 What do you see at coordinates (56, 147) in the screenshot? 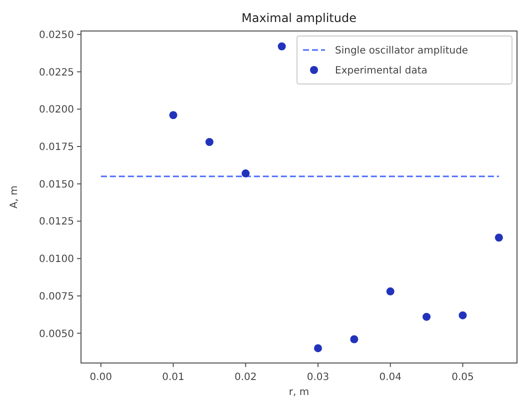
I see `y-tick-label: 0.0175` at bounding box center [56, 147].